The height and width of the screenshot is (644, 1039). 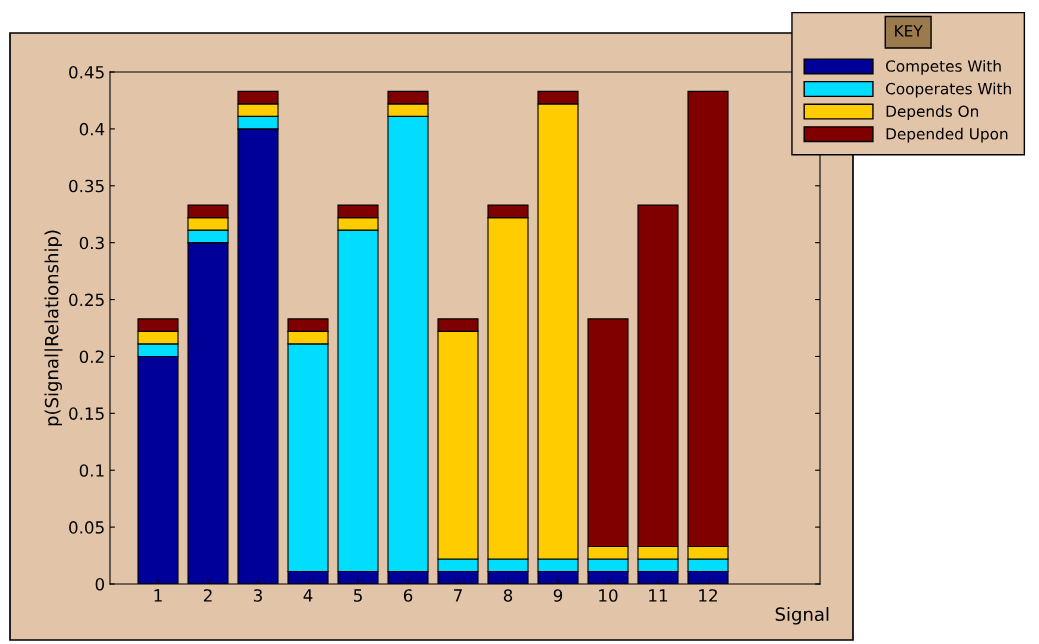 I want to click on x-tick-label: 2, so click(x=207, y=595).